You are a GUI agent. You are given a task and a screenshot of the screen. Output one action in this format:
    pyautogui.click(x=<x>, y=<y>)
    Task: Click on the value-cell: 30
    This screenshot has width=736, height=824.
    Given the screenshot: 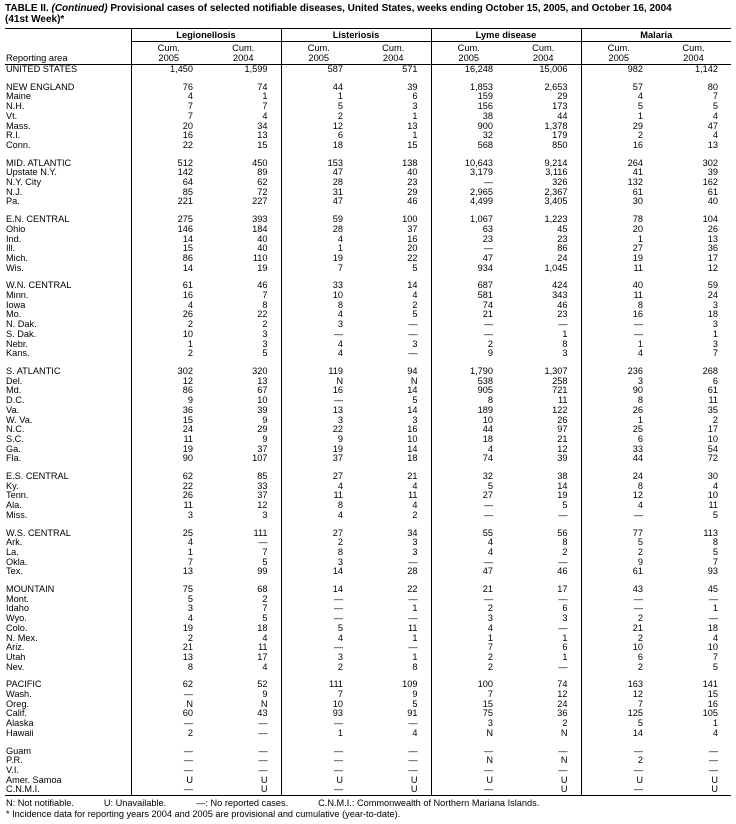 What is the action you would take?
    pyautogui.click(x=637, y=202)
    